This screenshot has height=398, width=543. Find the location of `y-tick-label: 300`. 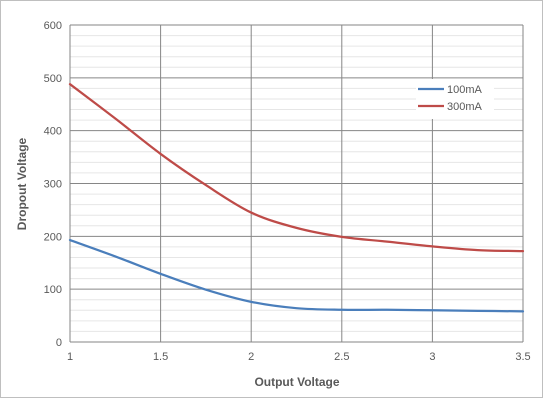

y-tick-label: 300 is located at coordinates (53, 185).